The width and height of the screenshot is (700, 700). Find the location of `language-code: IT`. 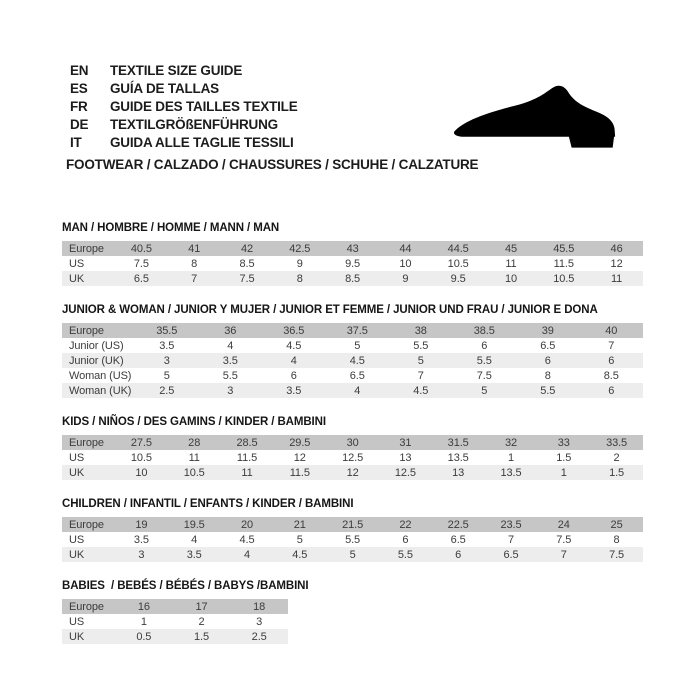

language-code: IT is located at coordinates (76, 142).